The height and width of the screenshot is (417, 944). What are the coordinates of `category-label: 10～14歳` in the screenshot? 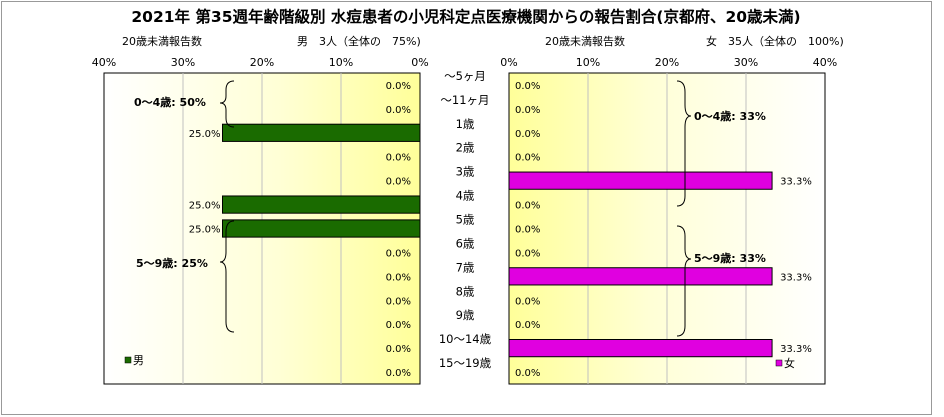 It's located at (465, 339).